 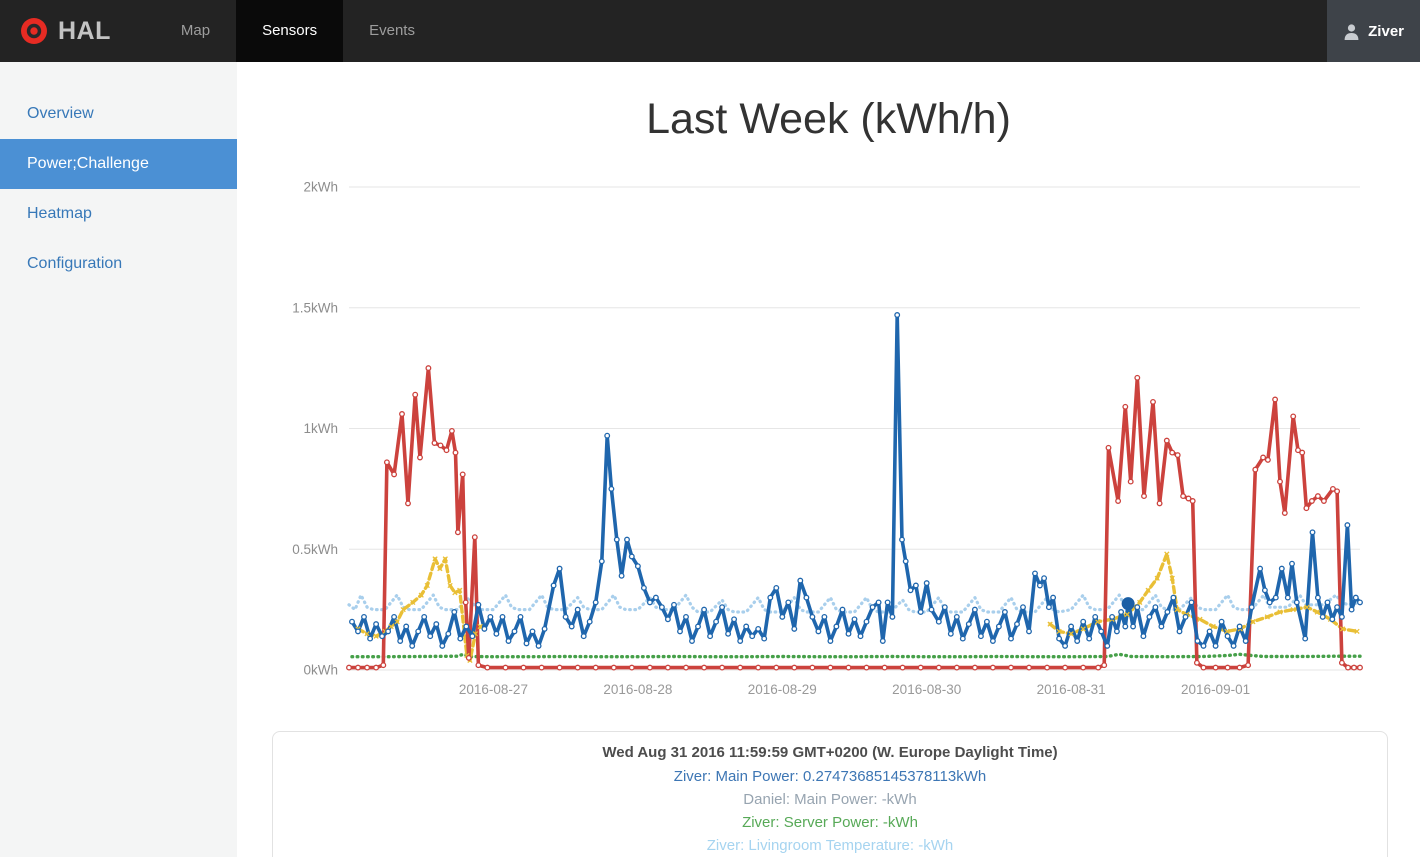 I want to click on series-line-green, so click(x=856, y=655).